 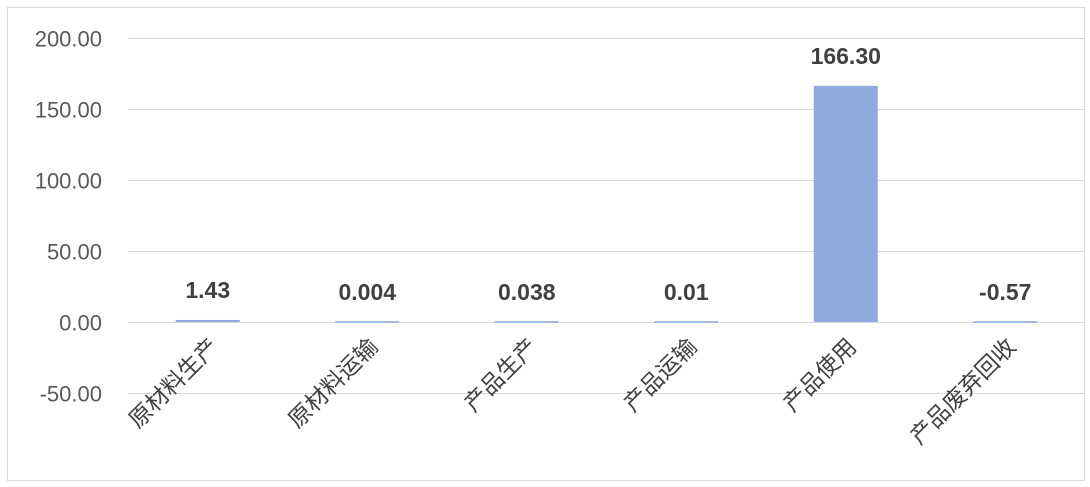 I want to click on category-label: 产品生产, so click(x=501, y=375).